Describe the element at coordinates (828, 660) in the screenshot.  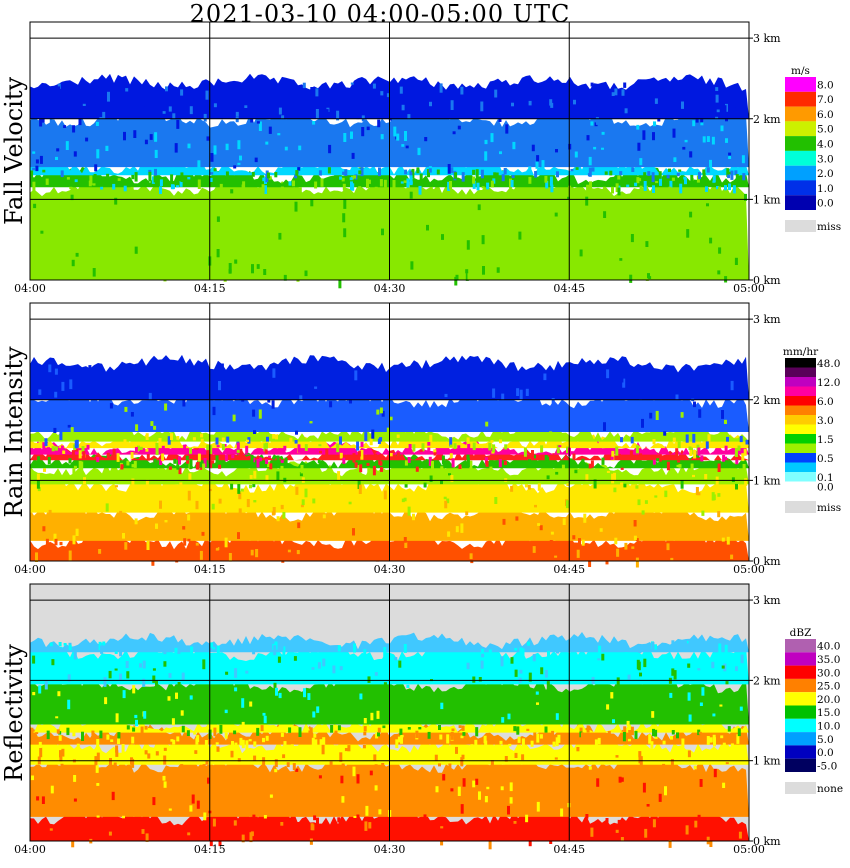
I see `colorbar-label: 35.0` at that location.